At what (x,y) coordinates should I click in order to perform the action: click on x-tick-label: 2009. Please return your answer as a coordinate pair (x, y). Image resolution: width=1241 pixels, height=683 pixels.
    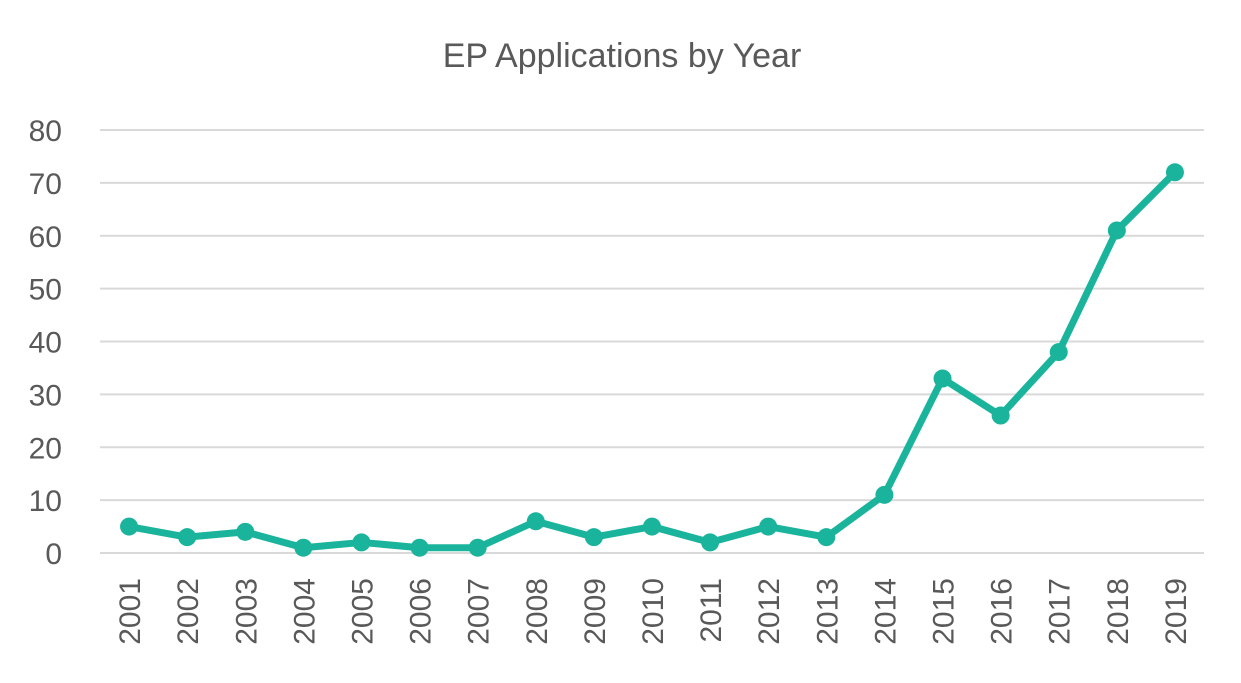
    Looking at the image, I should click on (595, 611).